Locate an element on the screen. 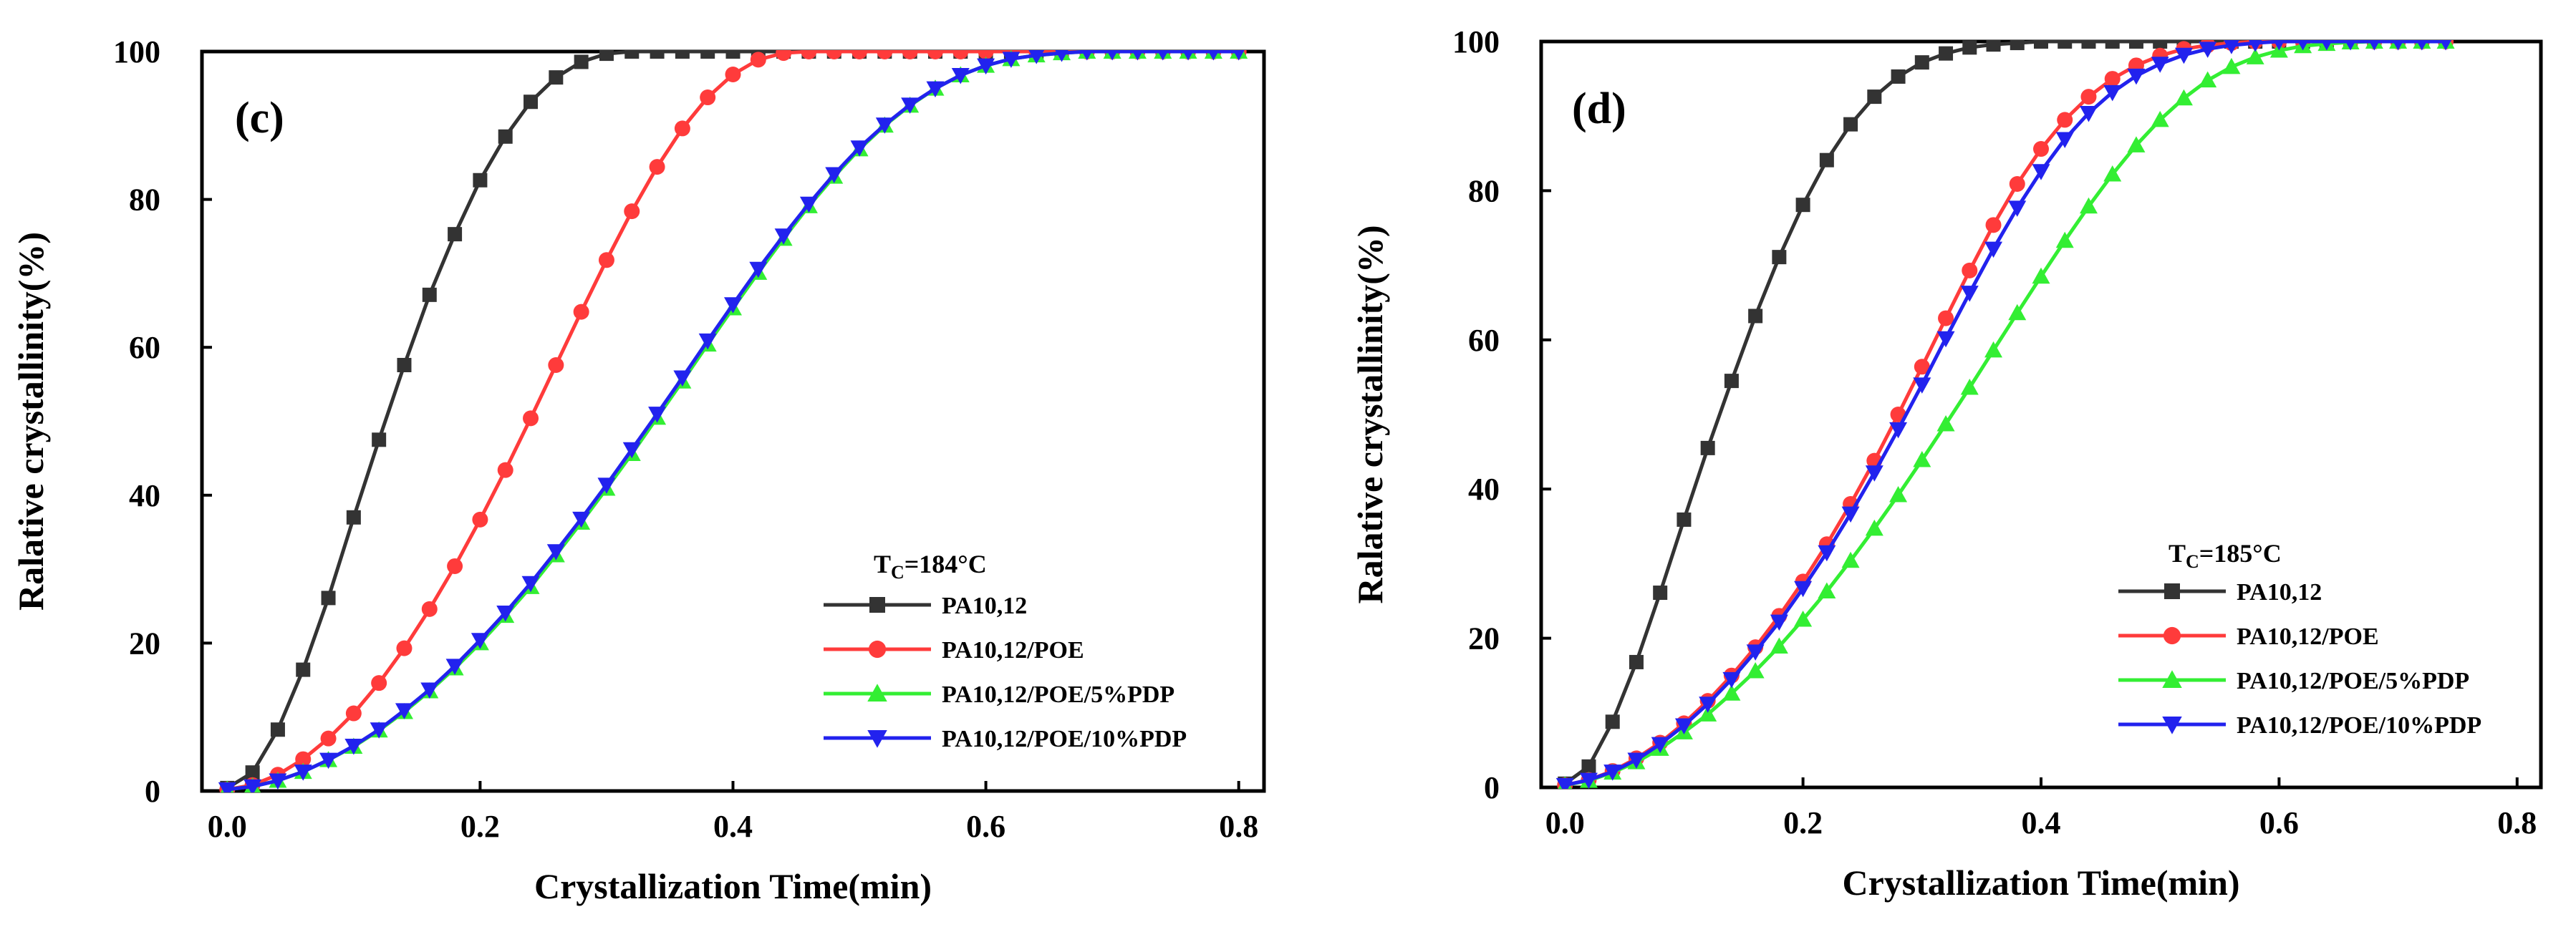 The height and width of the screenshot is (932, 2576). legend-label: PA10,12/POE/10%PDP is located at coordinates (2359, 725).